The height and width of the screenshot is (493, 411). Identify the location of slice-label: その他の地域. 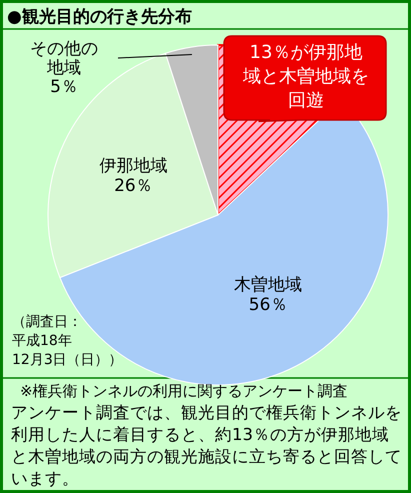
(64, 58).